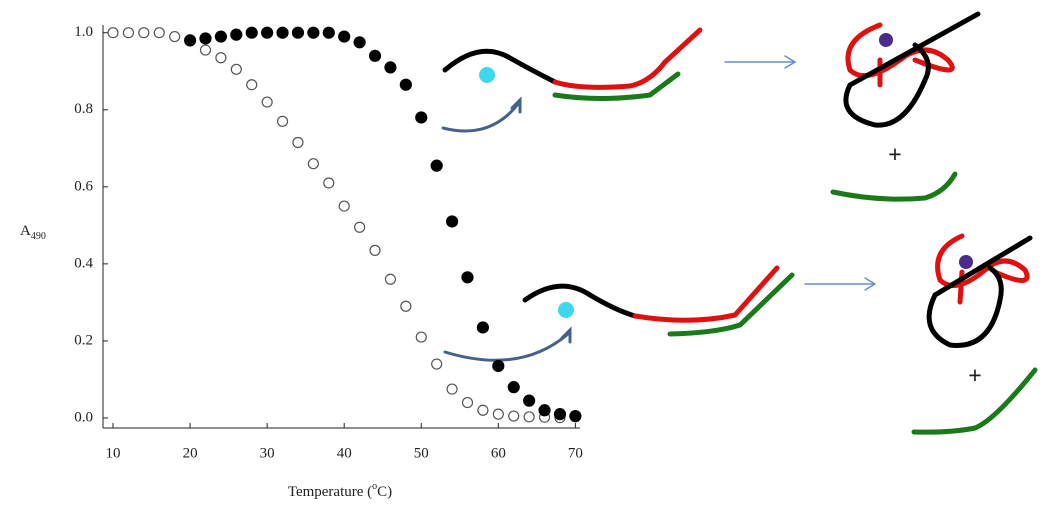  What do you see at coordinates (83, 186) in the screenshot?
I see `y-tick-label: 0.6` at bounding box center [83, 186].